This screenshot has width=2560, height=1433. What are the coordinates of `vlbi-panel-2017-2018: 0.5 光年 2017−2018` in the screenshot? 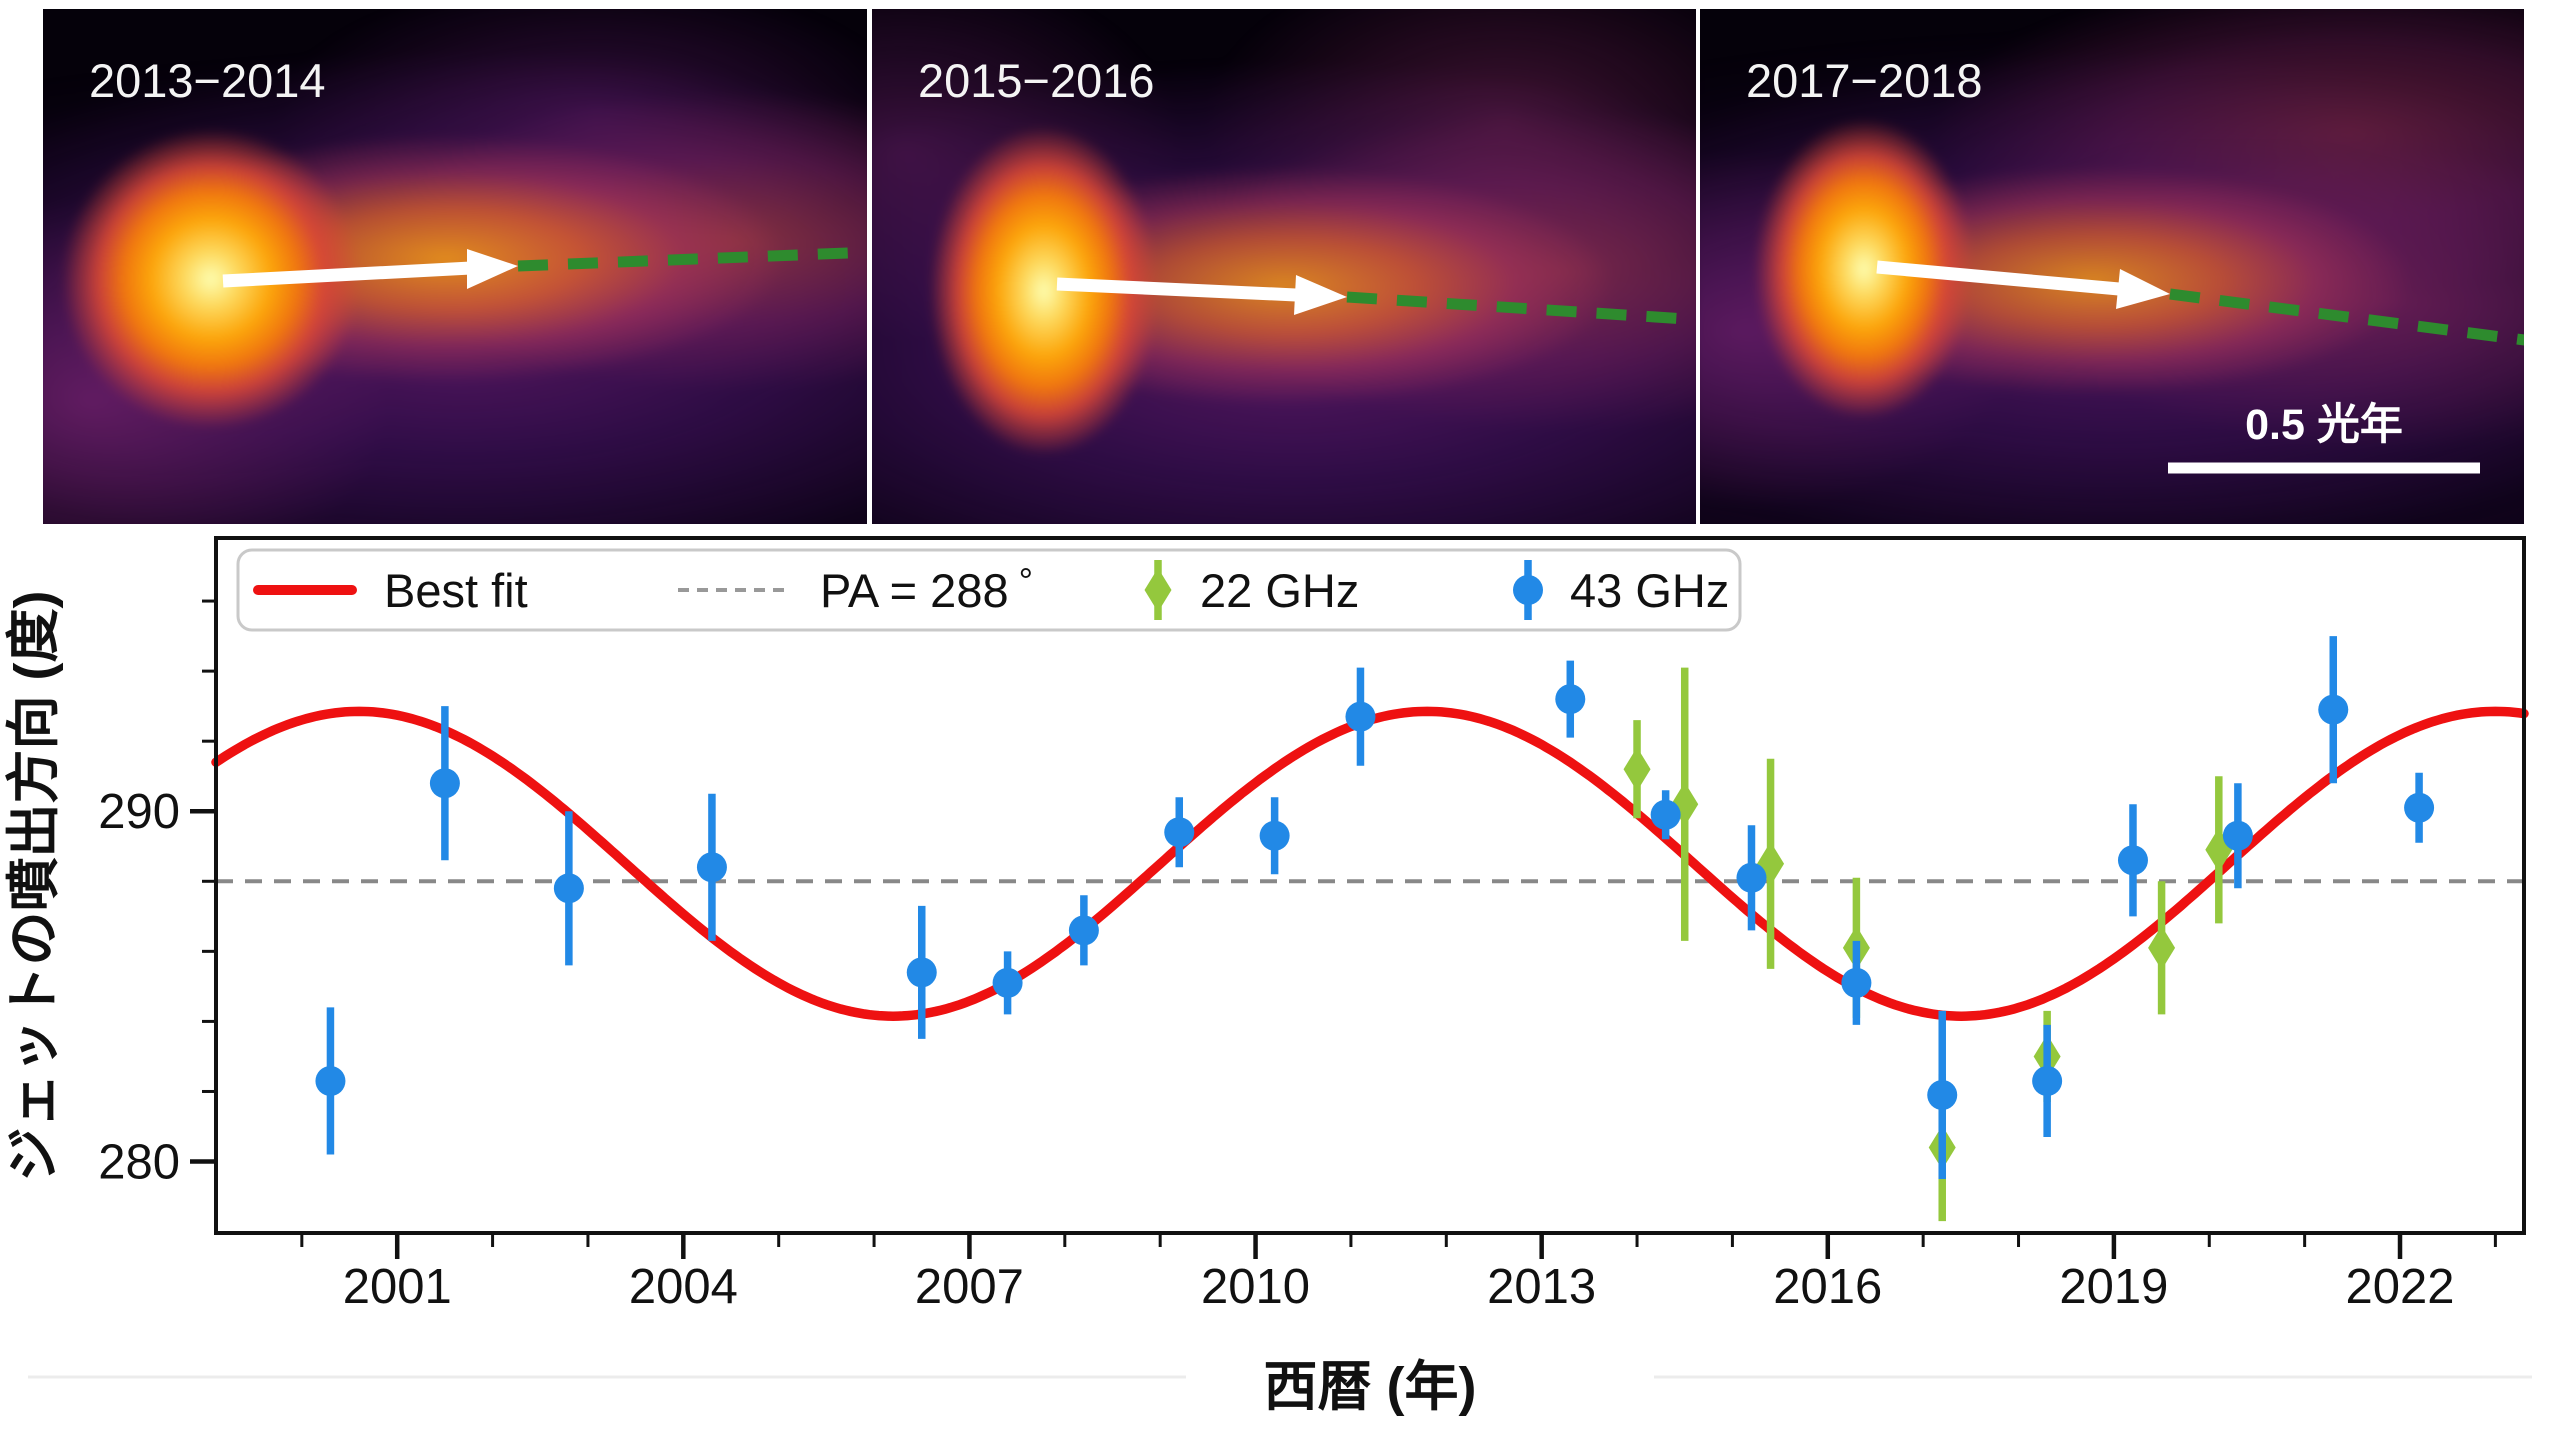 It's located at (2112, 266).